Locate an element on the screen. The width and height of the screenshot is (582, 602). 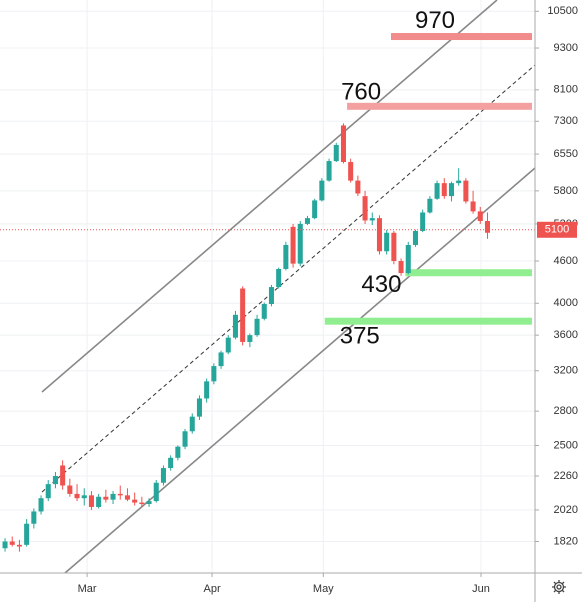
y-tick-label: 2500 is located at coordinates (566, 445).